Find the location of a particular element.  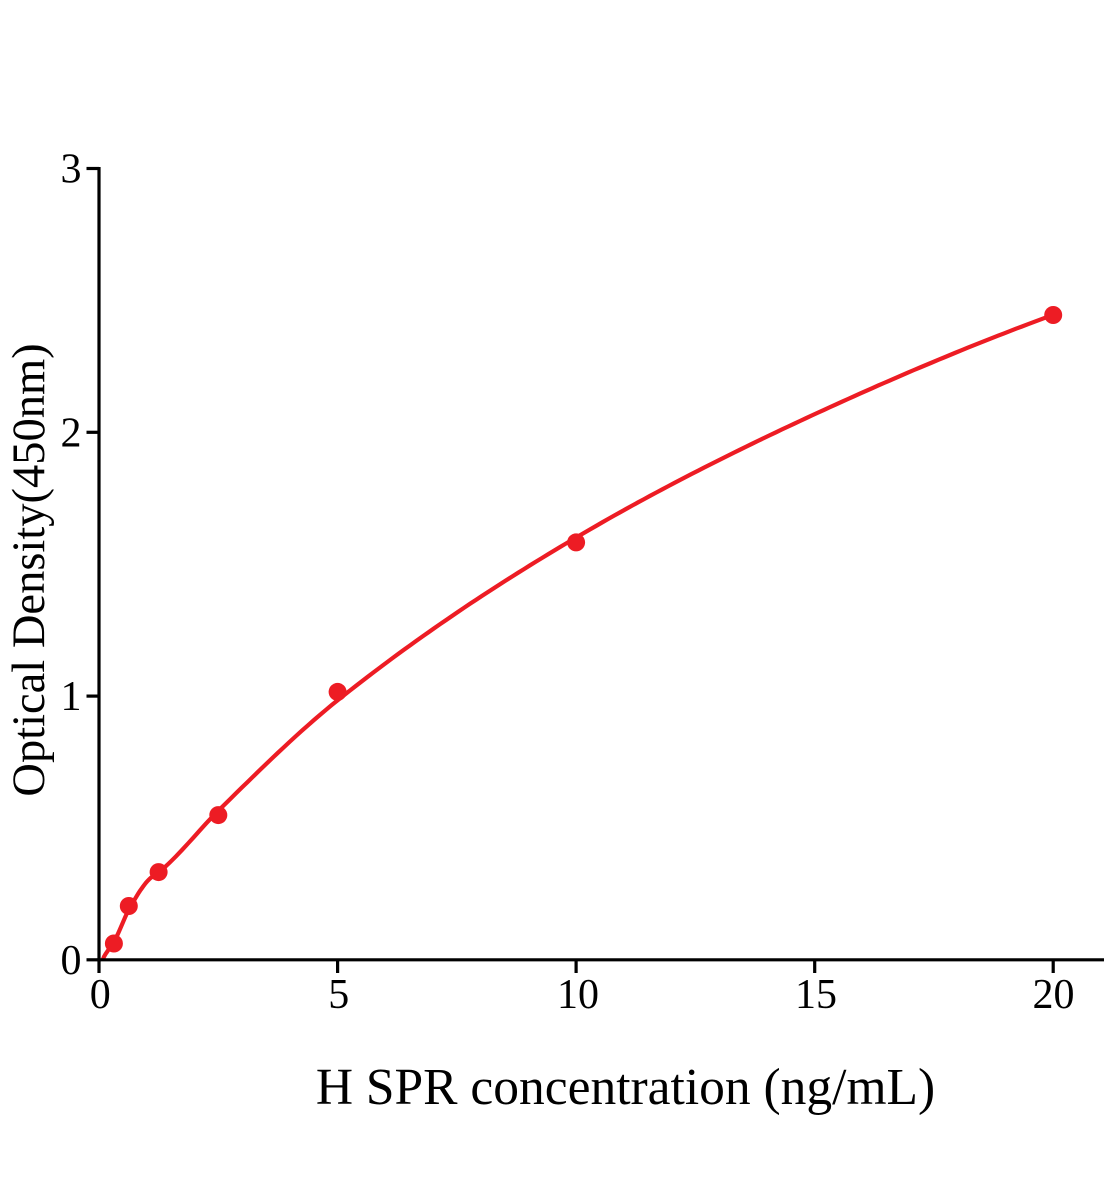

svg-text: 3 is located at coordinates (71, 170).